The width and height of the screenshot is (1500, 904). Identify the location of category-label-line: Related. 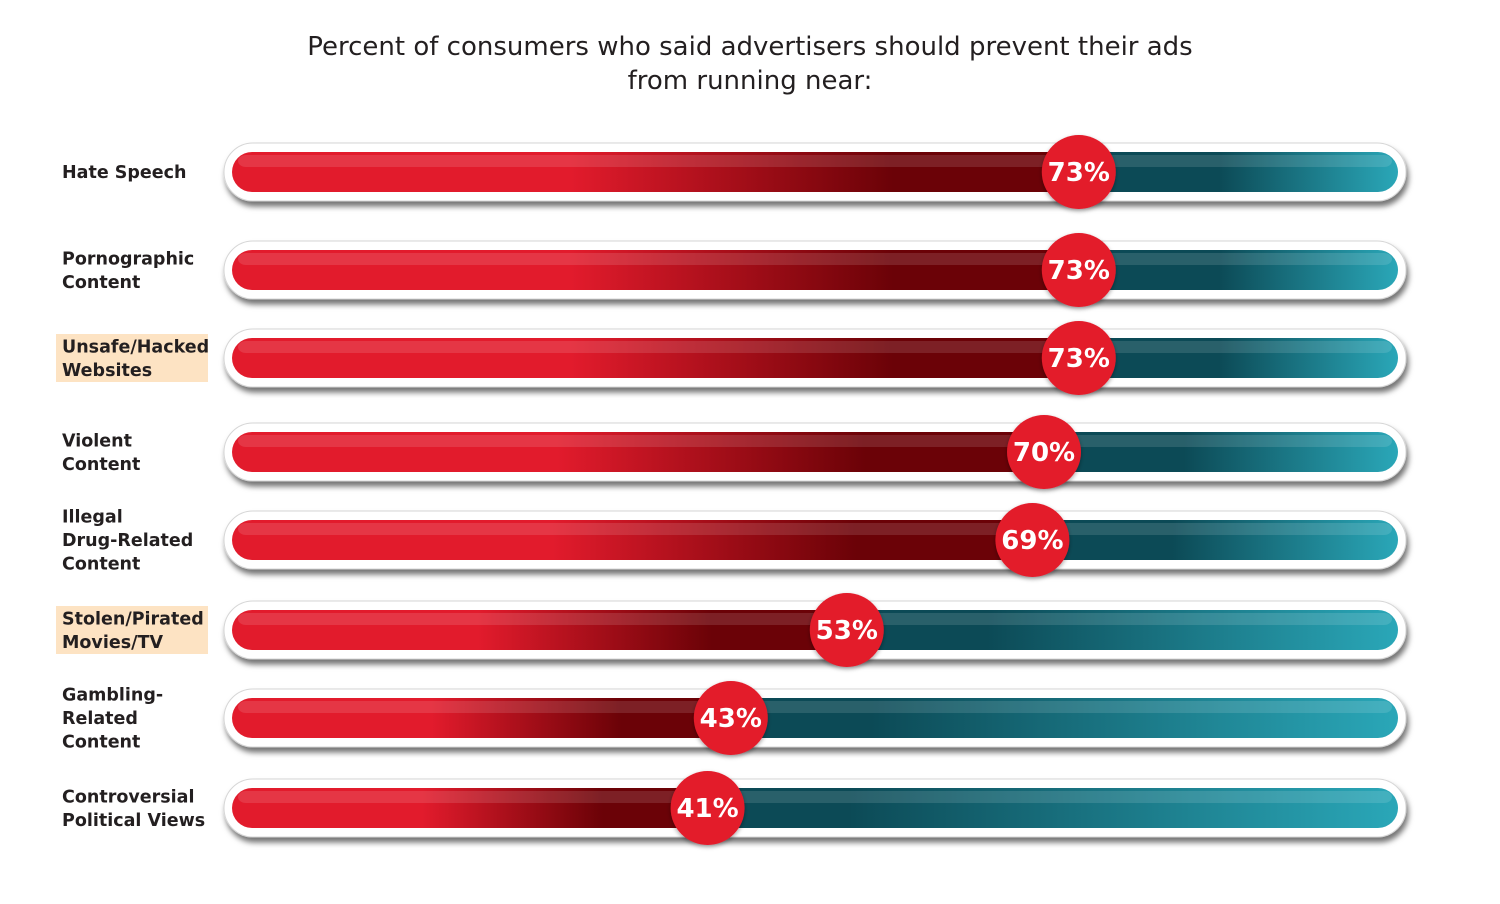
(100, 719).